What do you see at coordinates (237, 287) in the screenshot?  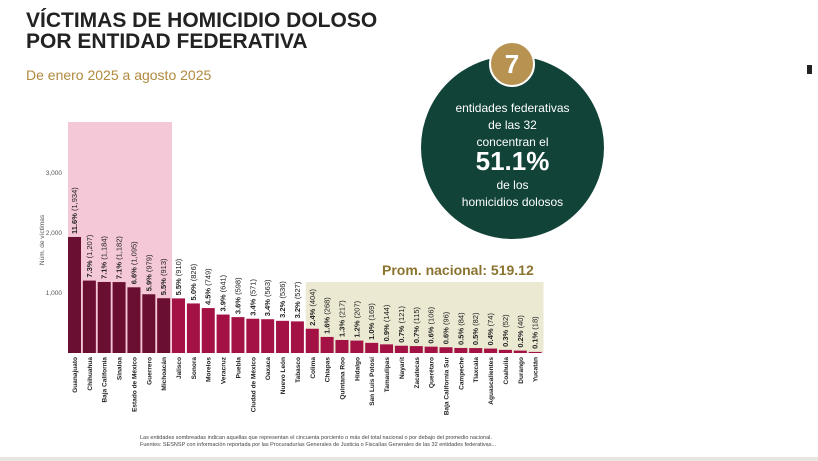 I see `bar-count-label: (598)` at bounding box center [237, 287].